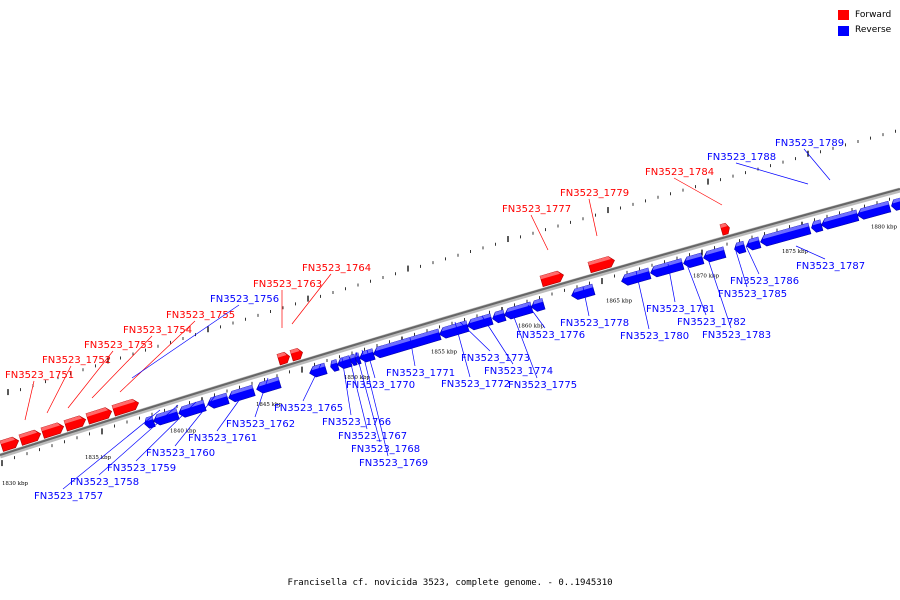 This screenshot has height=600, width=900. I want to click on scale-label: 1880 kbp, so click(884, 227).